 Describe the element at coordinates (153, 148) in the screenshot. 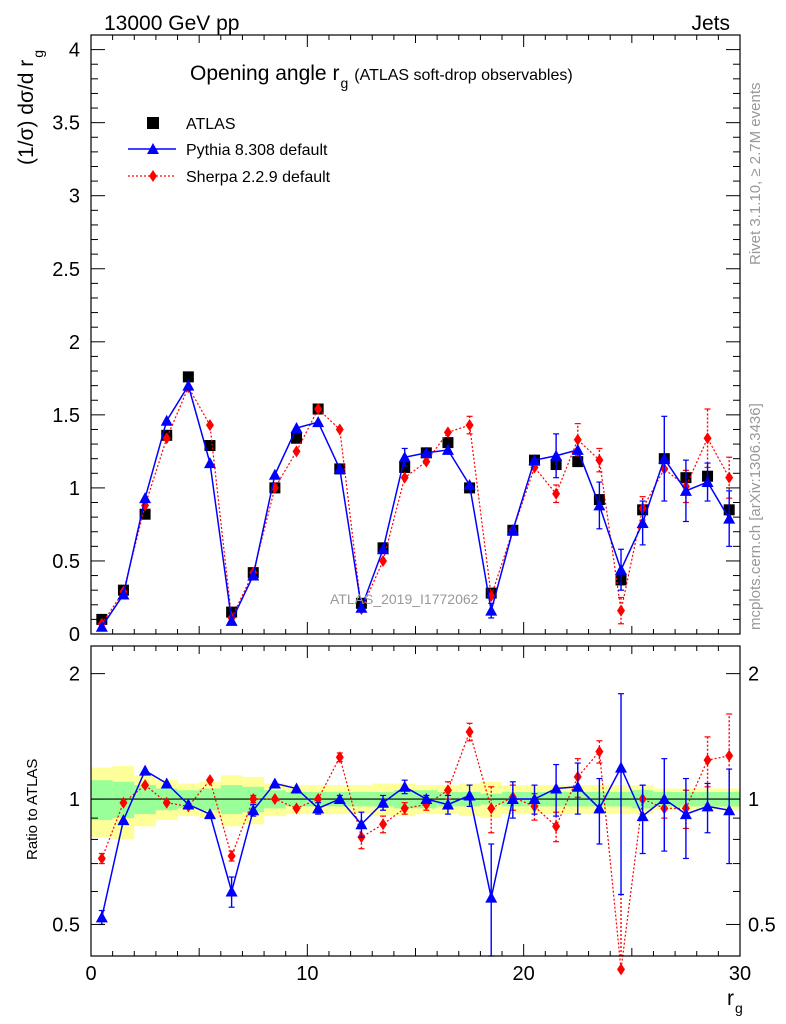

I see `legend-marker-triangle` at that location.